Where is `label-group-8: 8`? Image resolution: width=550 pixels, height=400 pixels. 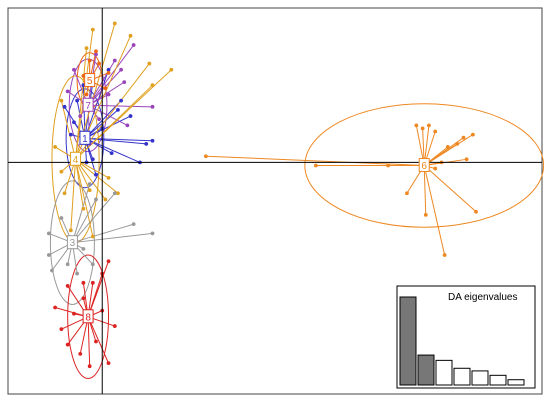 label-group-8: 8 is located at coordinates (88, 317).